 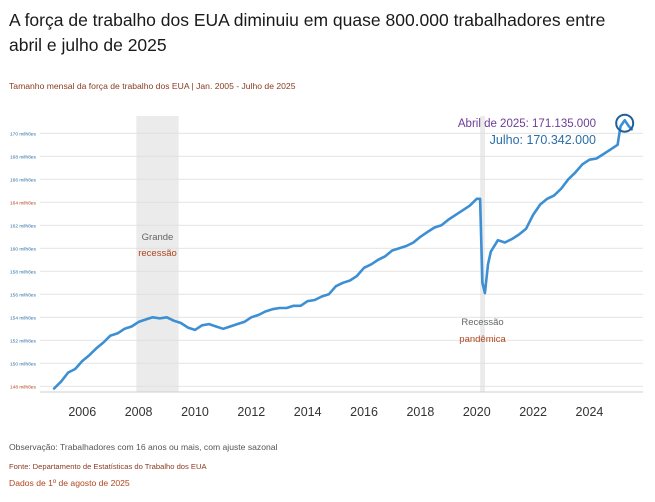 I want to click on x-tick-label-2014: 2014, so click(x=308, y=412).